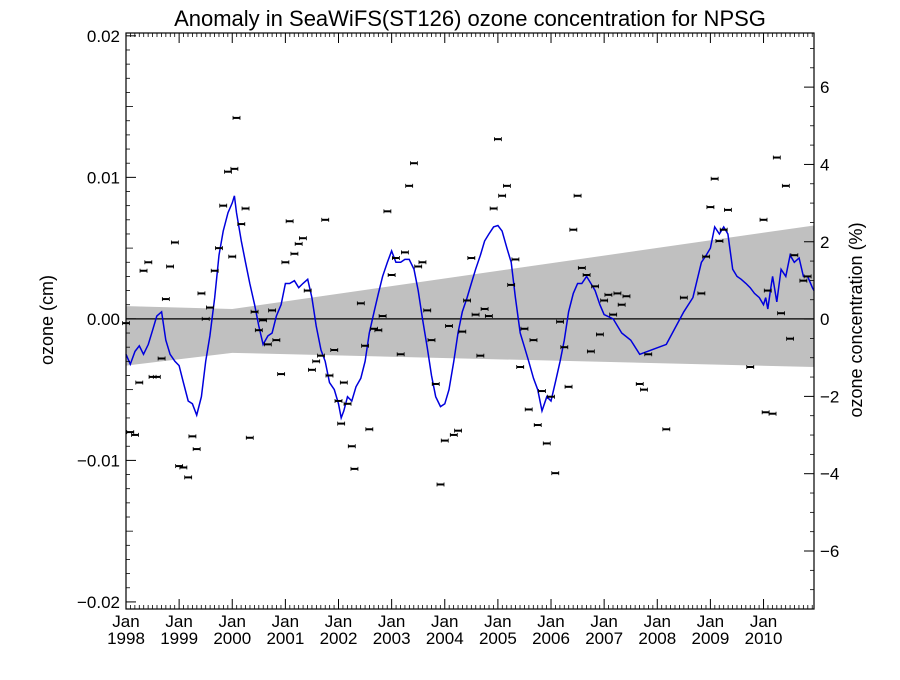  What do you see at coordinates (339, 638) in the screenshot?
I see `x-tick-label-year: 2002` at bounding box center [339, 638].